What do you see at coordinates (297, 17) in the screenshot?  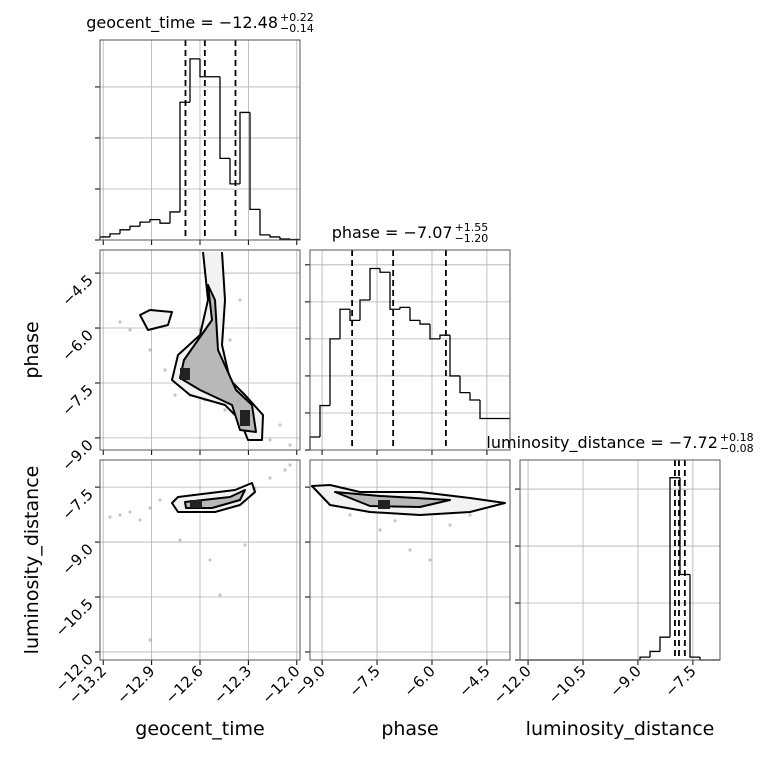 I see `panel-title-upper: +0.22` at bounding box center [297, 17].